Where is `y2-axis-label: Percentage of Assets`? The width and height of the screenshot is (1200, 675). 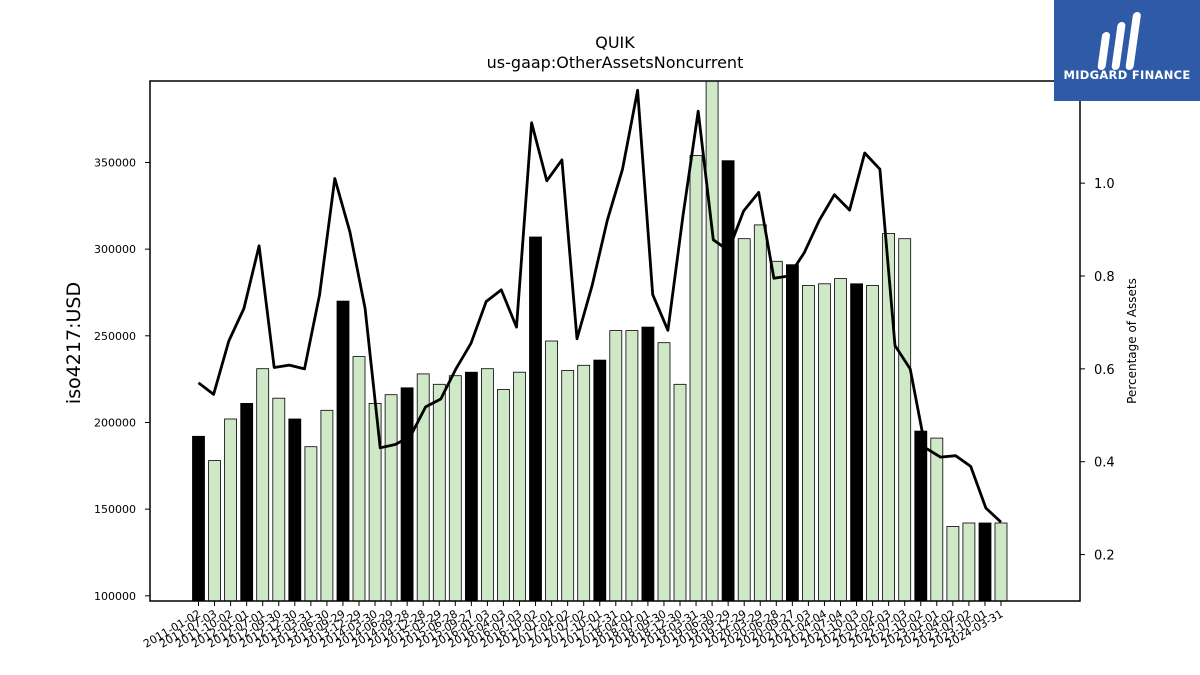 y2-axis-label: Percentage of Assets is located at coordinates (1132, 341).